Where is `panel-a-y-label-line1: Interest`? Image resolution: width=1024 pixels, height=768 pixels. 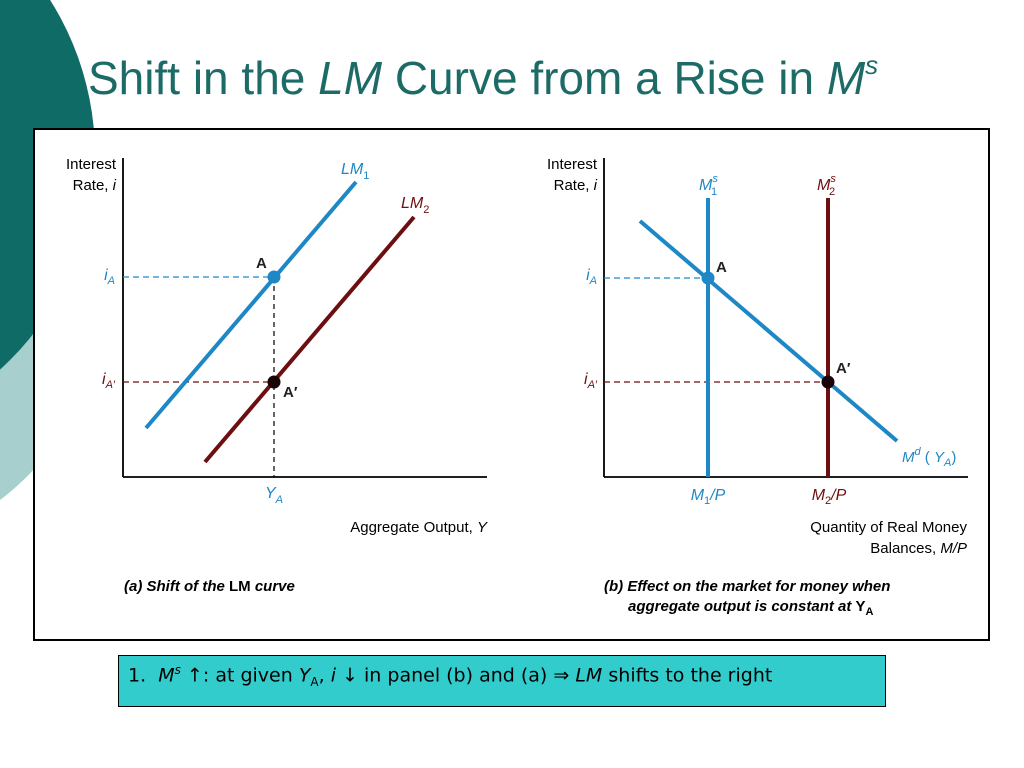
panel-a-y-label-line1: Interest is located at coordinates (91, 164).